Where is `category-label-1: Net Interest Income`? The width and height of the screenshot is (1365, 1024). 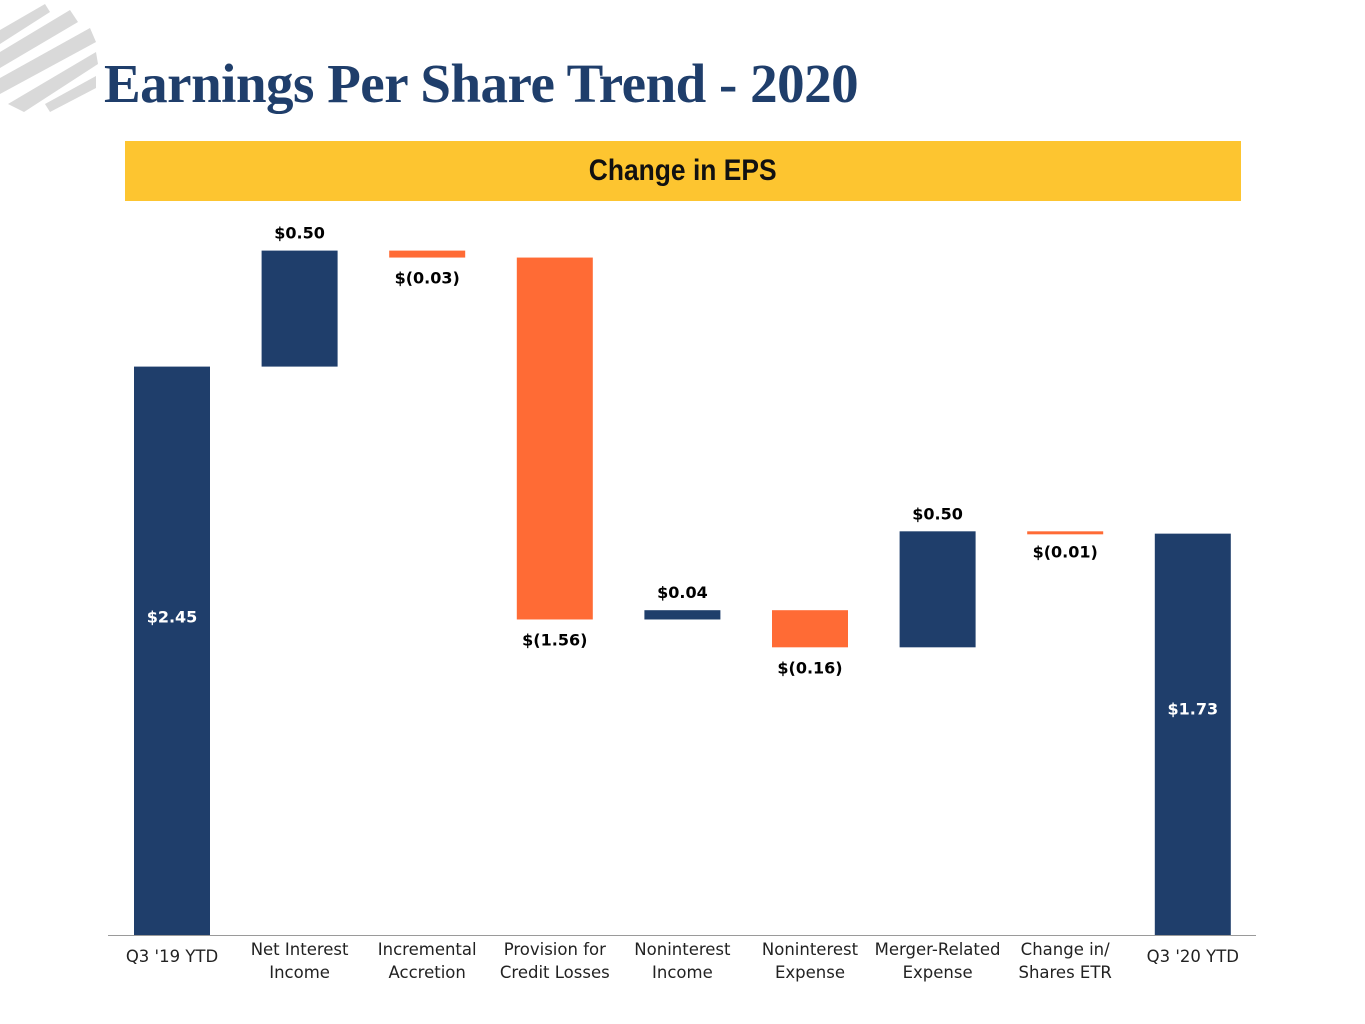
category-label-1: Net Interest Income is located at coordinates (300, 961).